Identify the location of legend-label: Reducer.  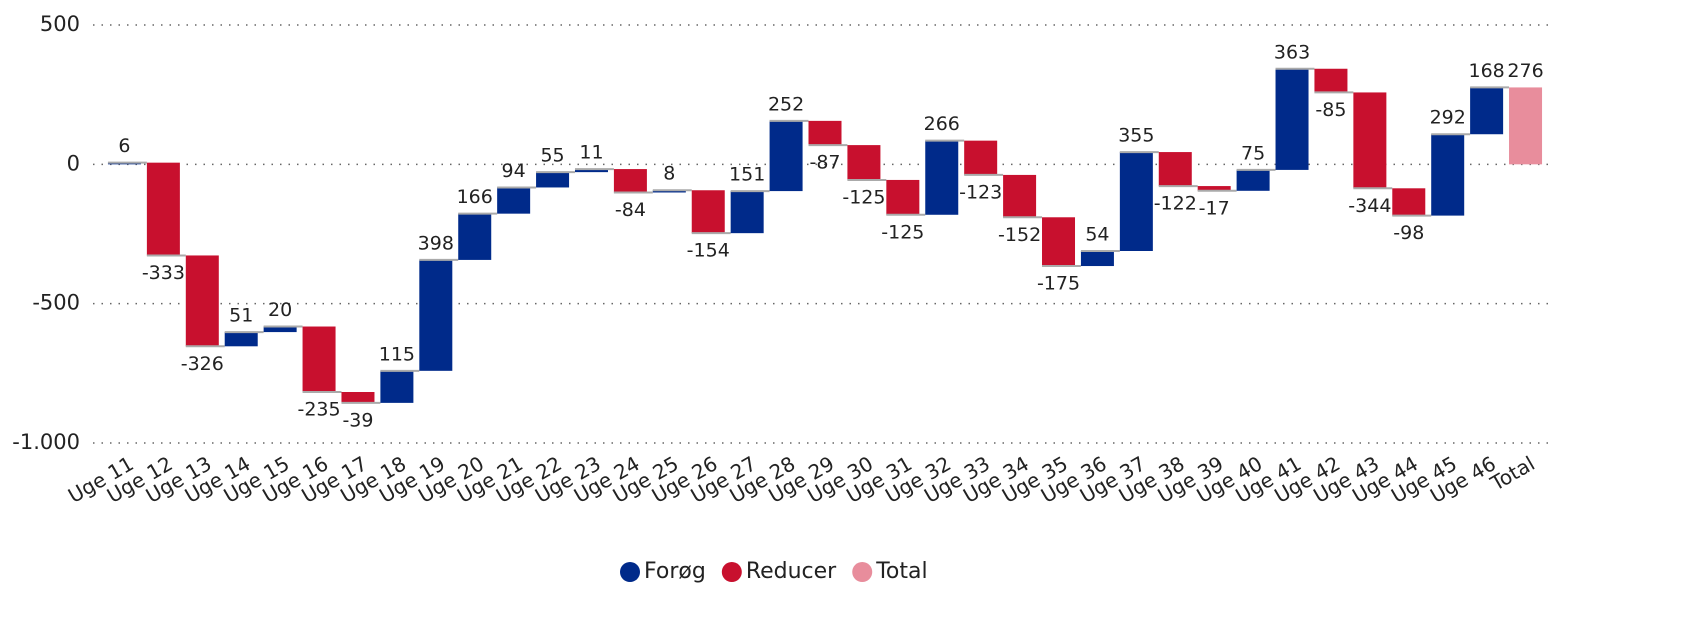
(791, 571).